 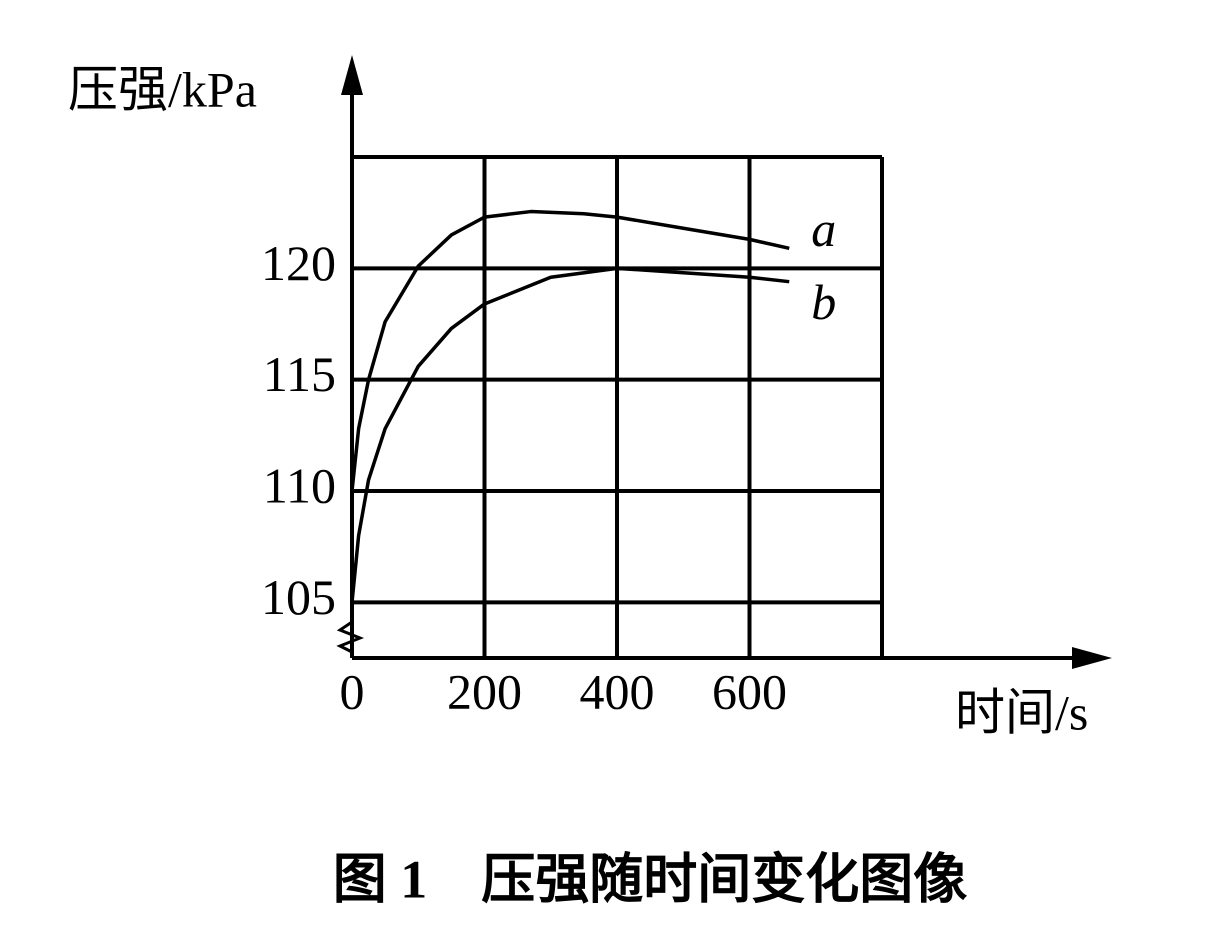 What do you see at coordinates (299, 374) in the screenshot?
I see `y-tick-label: 115` at bounding box center [299, 374].